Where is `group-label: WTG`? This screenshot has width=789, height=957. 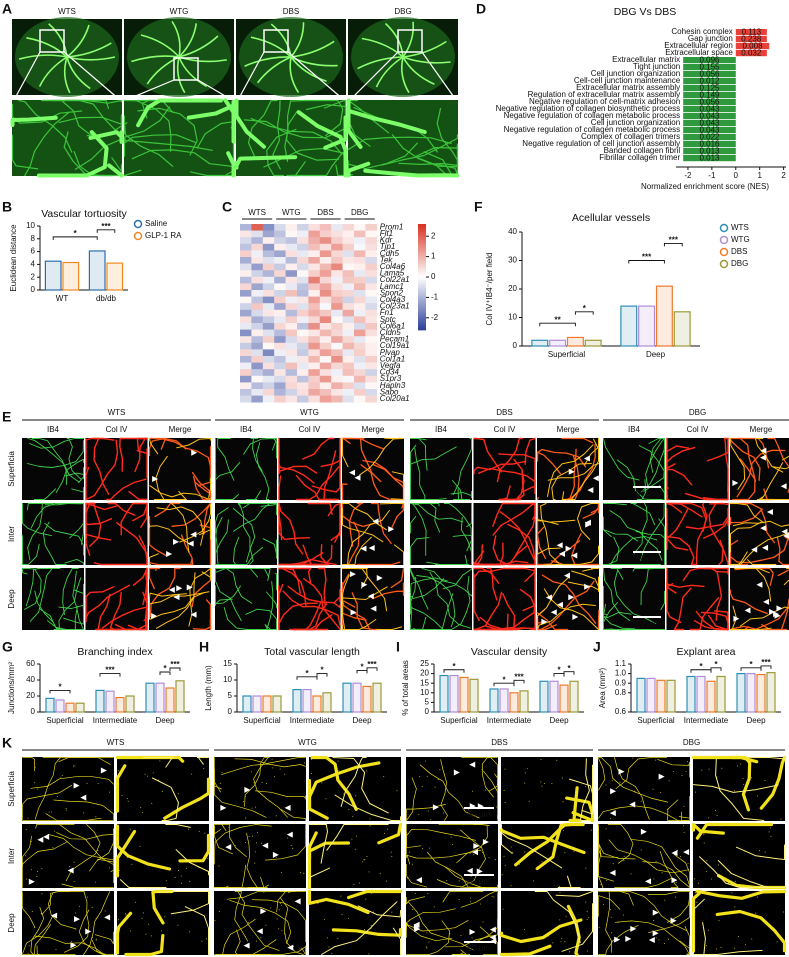 group-label: WTG is located at coordinates (291, 212).